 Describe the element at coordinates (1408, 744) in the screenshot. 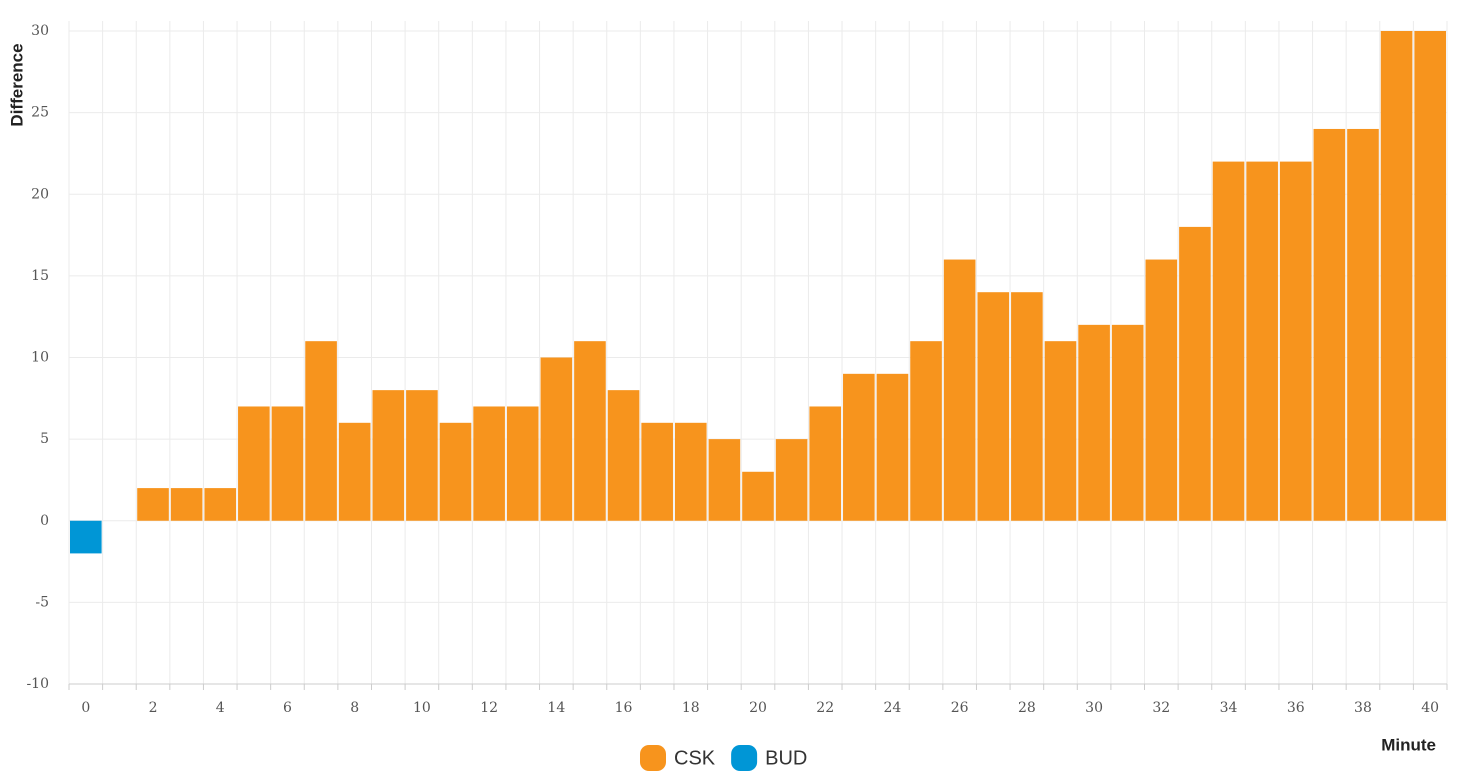

I see `x-axis-title: Minute` at that location.